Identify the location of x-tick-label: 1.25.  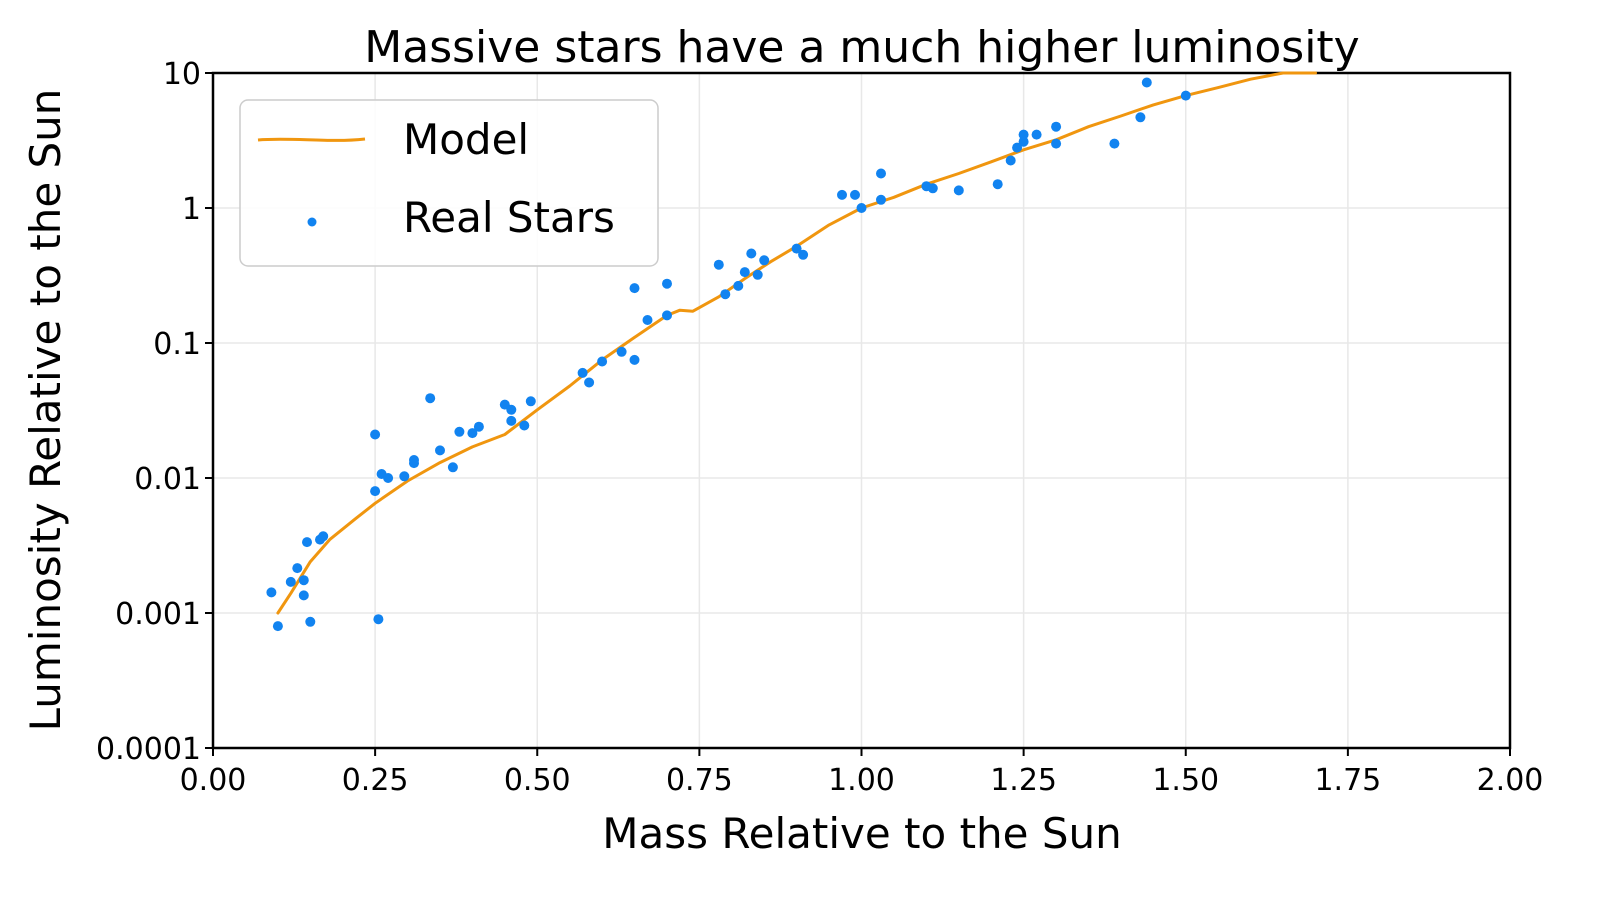
(1023, 780).